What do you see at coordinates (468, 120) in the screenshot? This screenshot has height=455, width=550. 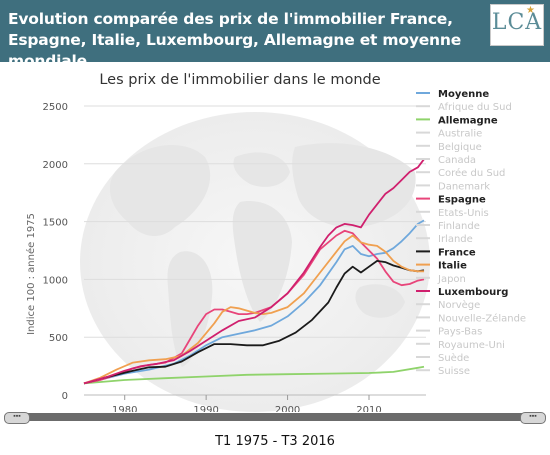 I see `legend-label: Allemagne` at bounding box center [468, 120].